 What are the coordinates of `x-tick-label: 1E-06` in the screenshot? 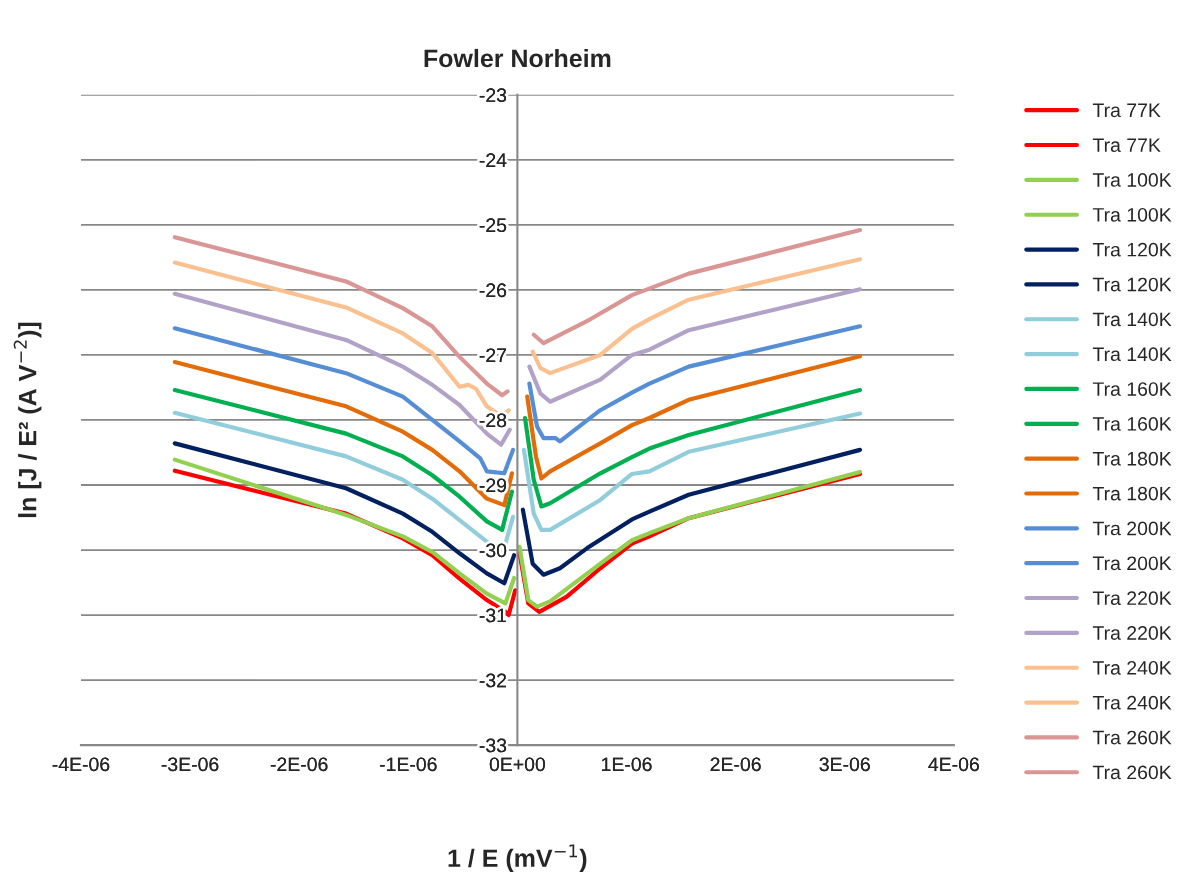 It's located at (627, 764).